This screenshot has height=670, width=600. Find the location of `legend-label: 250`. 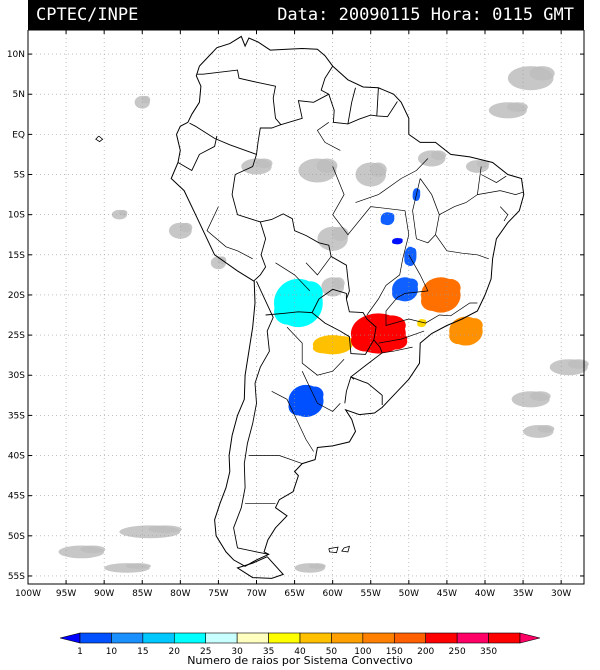

legend-label: 250 is located at coordinates (457, 652).